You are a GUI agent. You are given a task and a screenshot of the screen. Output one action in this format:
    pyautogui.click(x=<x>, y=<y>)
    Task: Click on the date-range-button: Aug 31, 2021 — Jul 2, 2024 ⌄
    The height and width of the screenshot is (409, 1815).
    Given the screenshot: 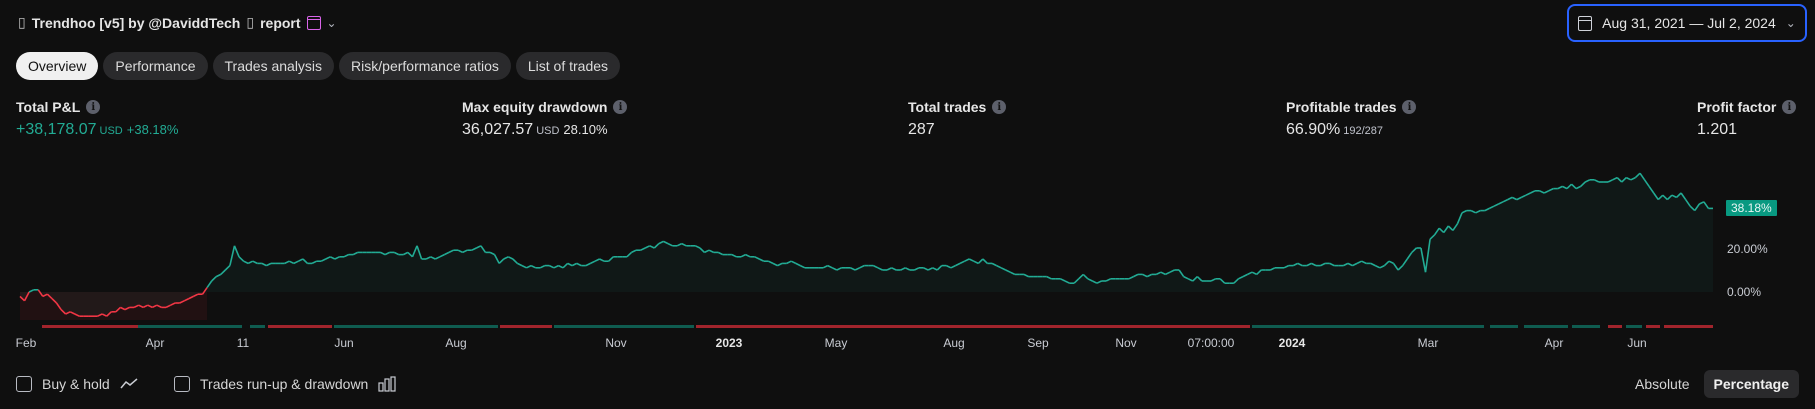 What is the action you would take?
    pyautogui.click(x=1687, y=23)
    